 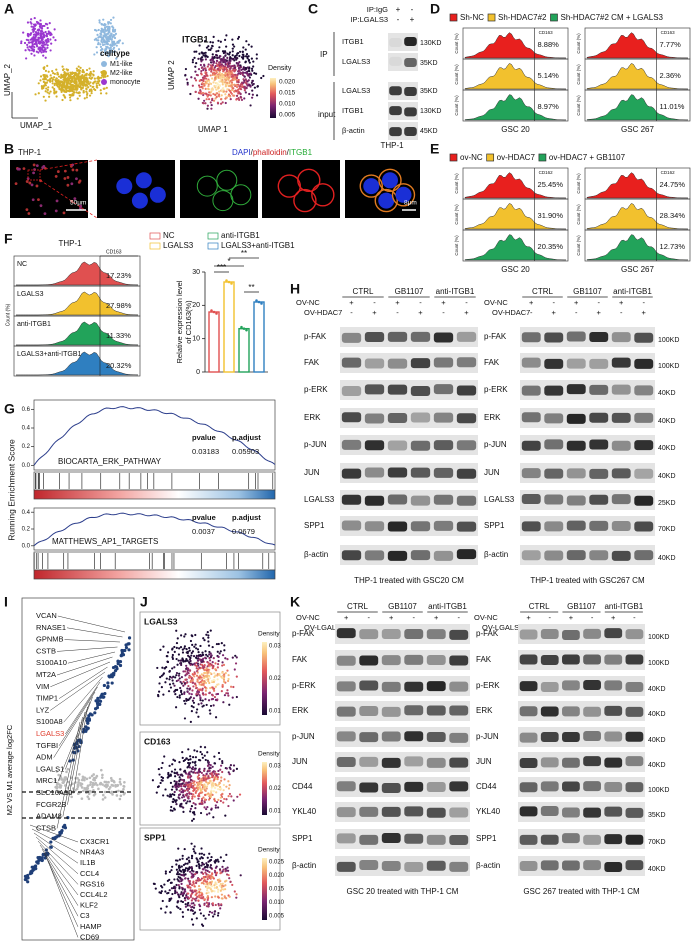 What do you see at coordinates (549, 106) in the screenshot?
I see `percent-label: 8.97%` at bounding box center [549, 106].